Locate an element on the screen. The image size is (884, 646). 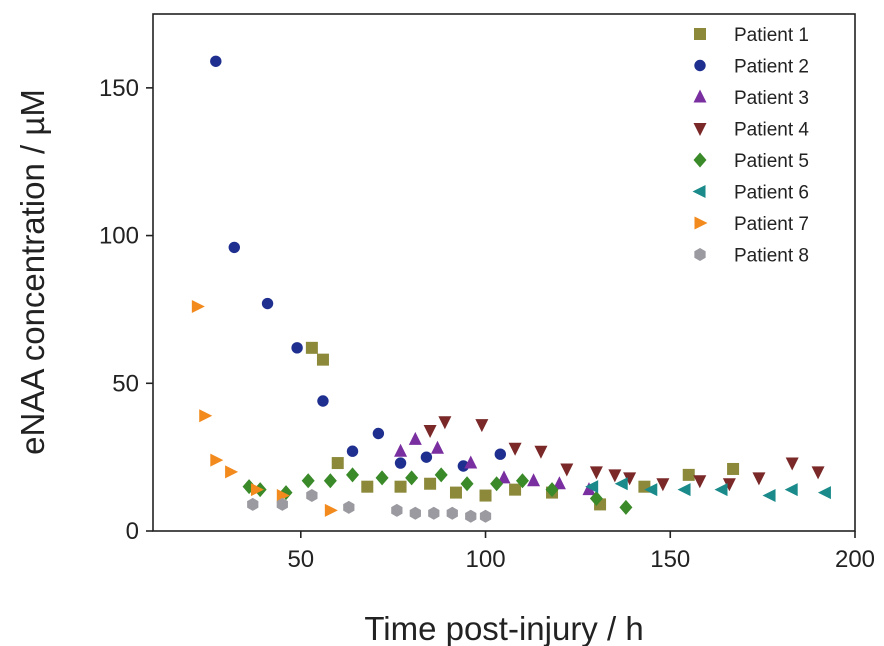
legend-label: Patient 7 is located at coordinates (771, 224).